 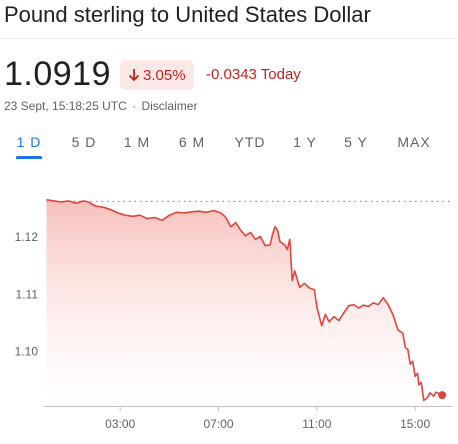 What do you see at coordinates (65, 106) in the screenshot?
I see `quote-timestamp: 23 Sept, 15:18:25 UTC` at bounding box center [65, 106].